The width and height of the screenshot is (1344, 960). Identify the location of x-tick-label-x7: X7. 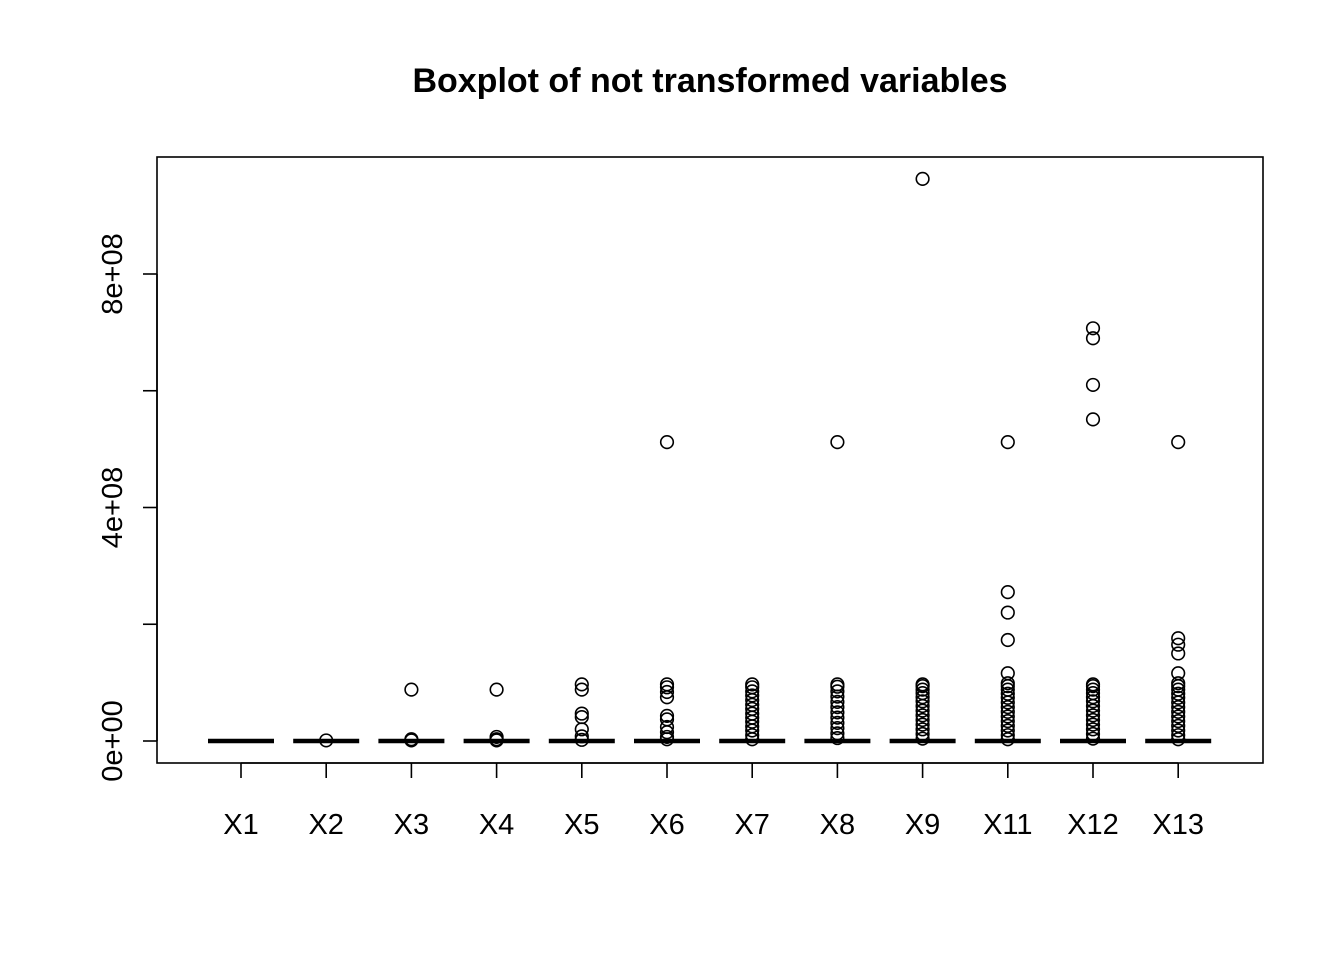
(751, 825).